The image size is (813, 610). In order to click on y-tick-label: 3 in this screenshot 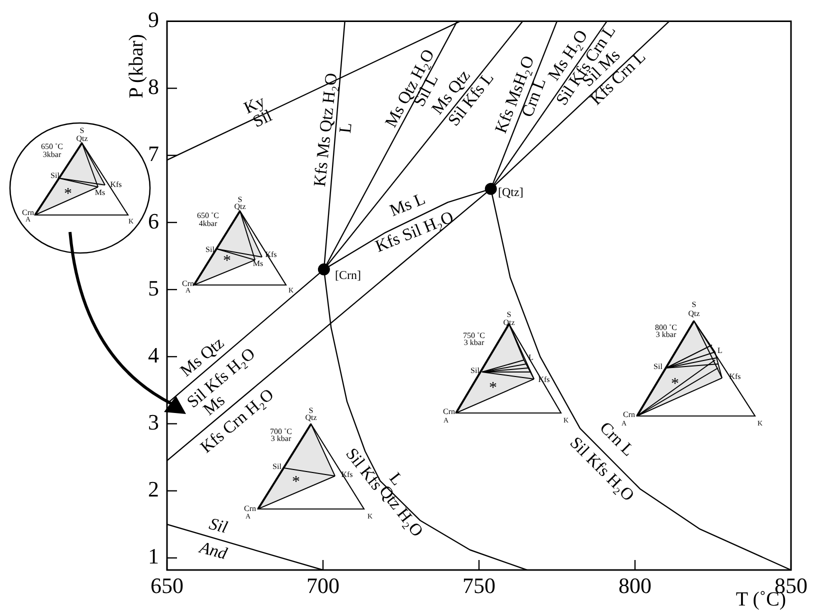, I will do `click(153, 422)`.